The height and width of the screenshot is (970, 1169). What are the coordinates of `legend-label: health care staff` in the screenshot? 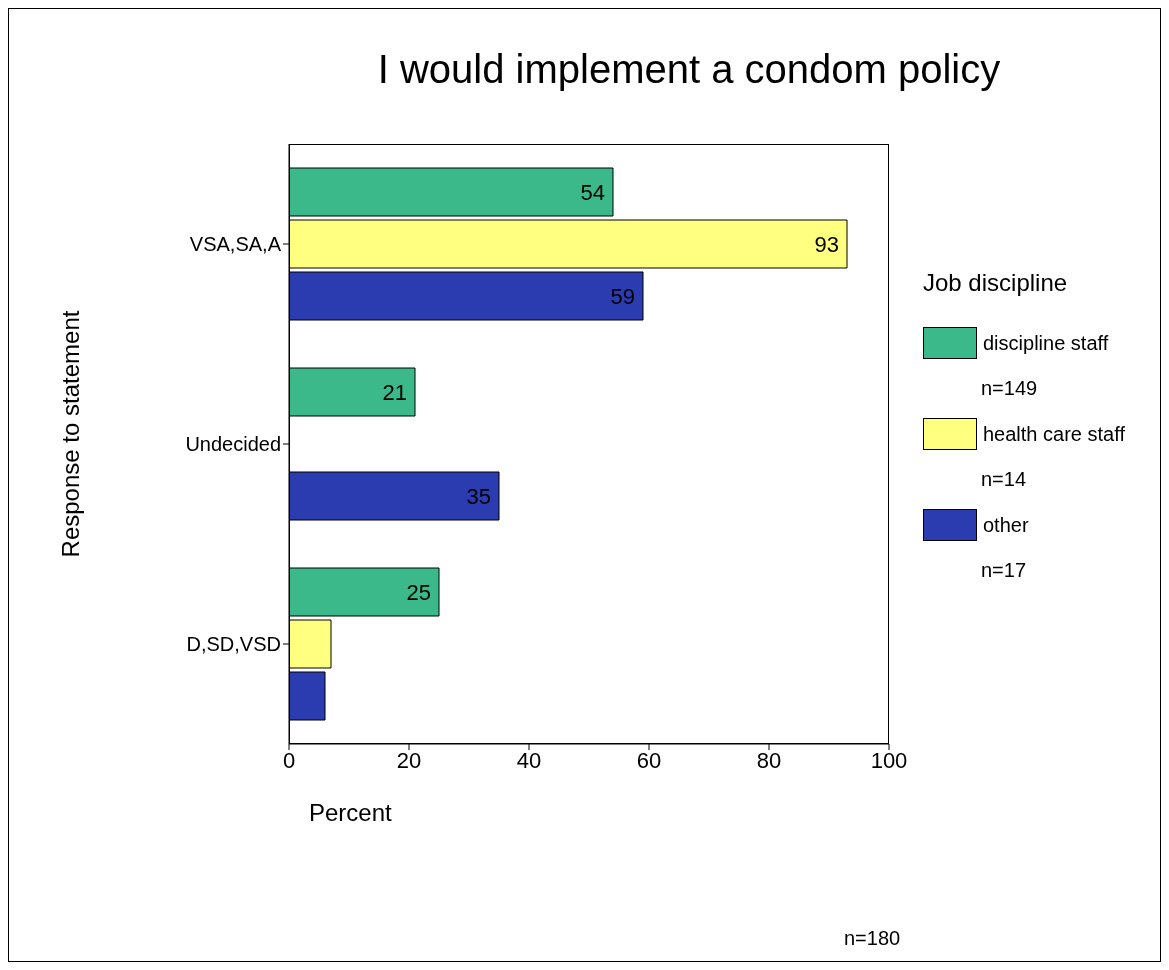 It's located at (1054, 434).